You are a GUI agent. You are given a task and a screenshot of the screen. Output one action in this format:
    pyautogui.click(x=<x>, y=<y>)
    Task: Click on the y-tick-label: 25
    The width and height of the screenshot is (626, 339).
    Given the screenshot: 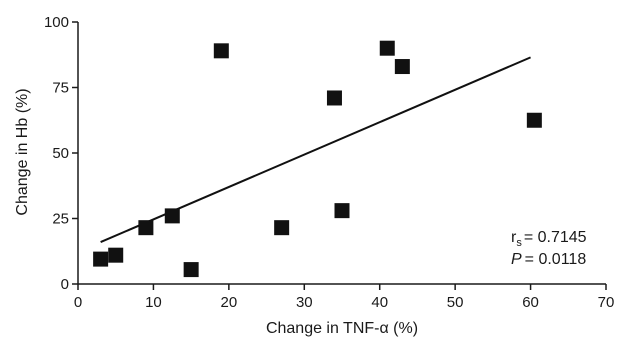 What is the action you would take?
    pyautogui.click(x=60, y=219)
    